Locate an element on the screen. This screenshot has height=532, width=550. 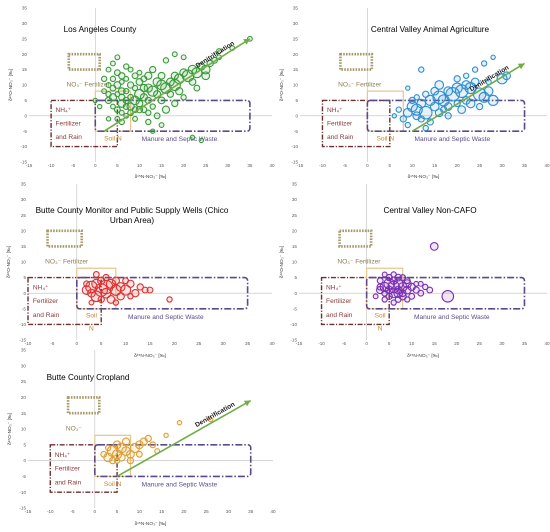
y-tick-label: -15 is located at coordinates (294, 162).